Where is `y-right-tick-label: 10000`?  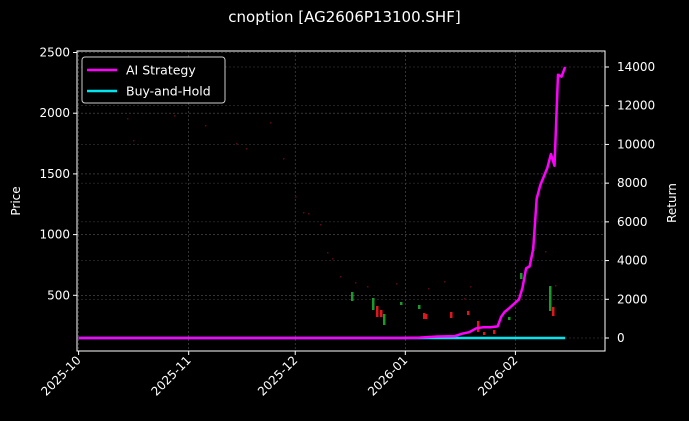 y-right-tick-label: 10000 is located at coordinates (636, 144).